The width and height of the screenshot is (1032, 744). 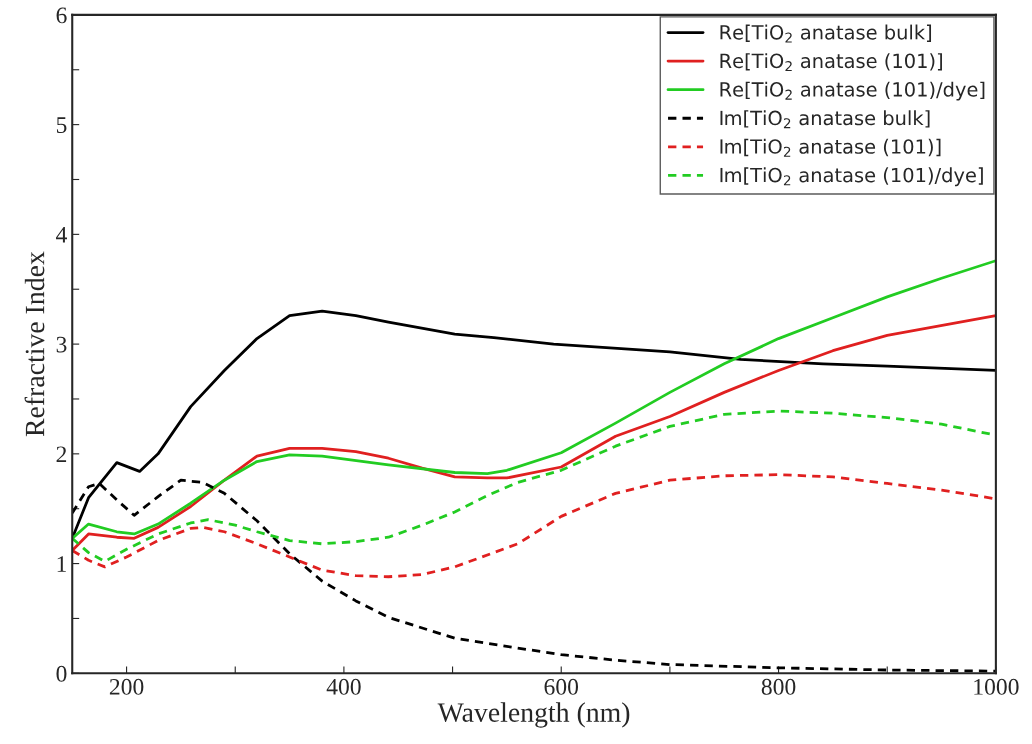 I want to click on y-tick-label: 1, so click(x=61, y=564).